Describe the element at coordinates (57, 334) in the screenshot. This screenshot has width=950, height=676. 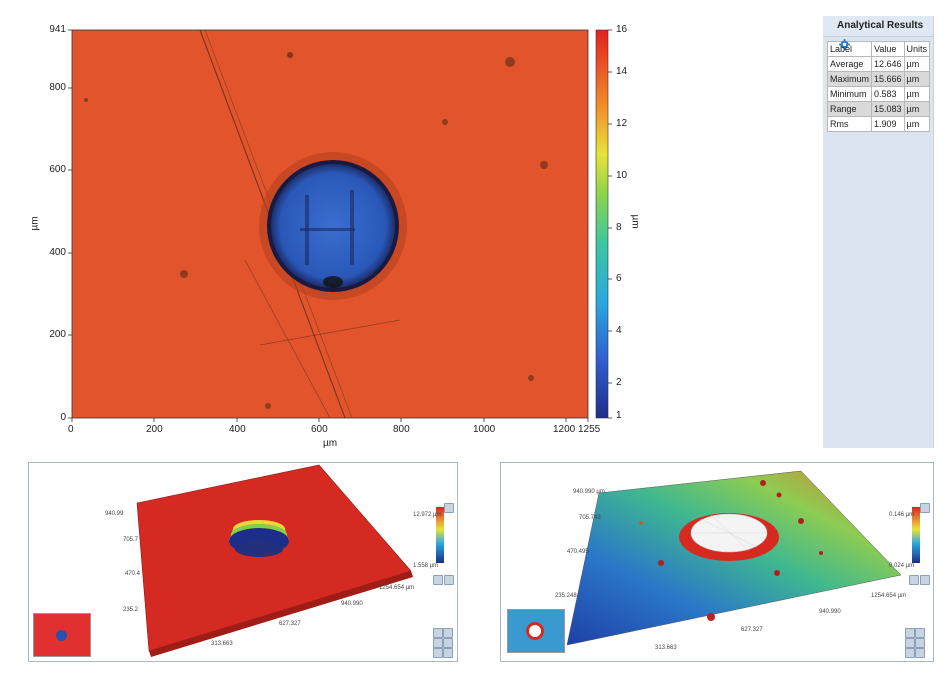
I see `y-tick: 200` at that location.